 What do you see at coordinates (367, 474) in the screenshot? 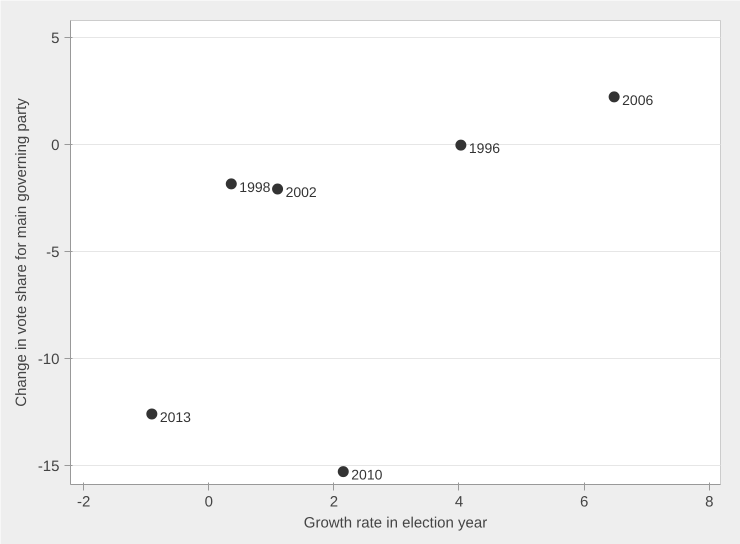
I see `annotation: 2010` at bounding box center [367, 474].